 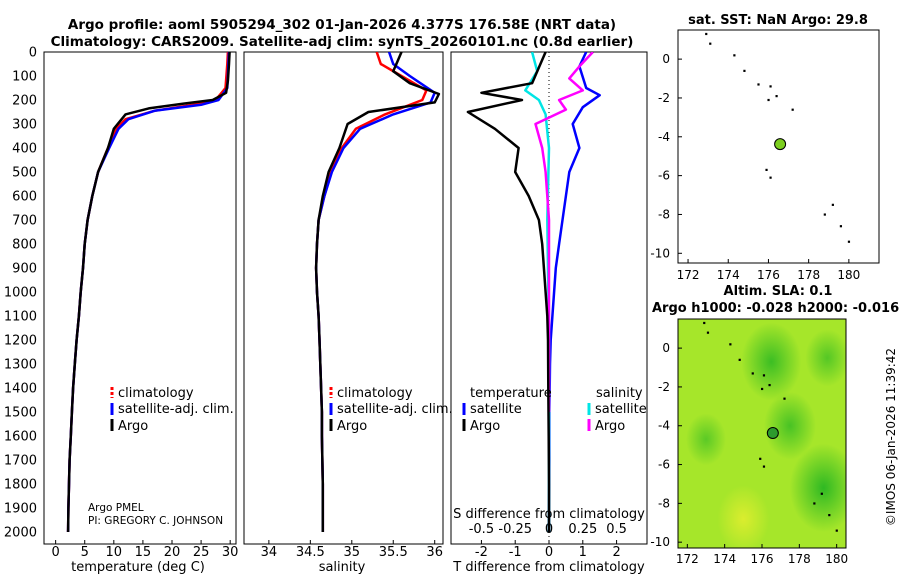 I want to click on map-lat-label: -4, so click(x=664, y=137).